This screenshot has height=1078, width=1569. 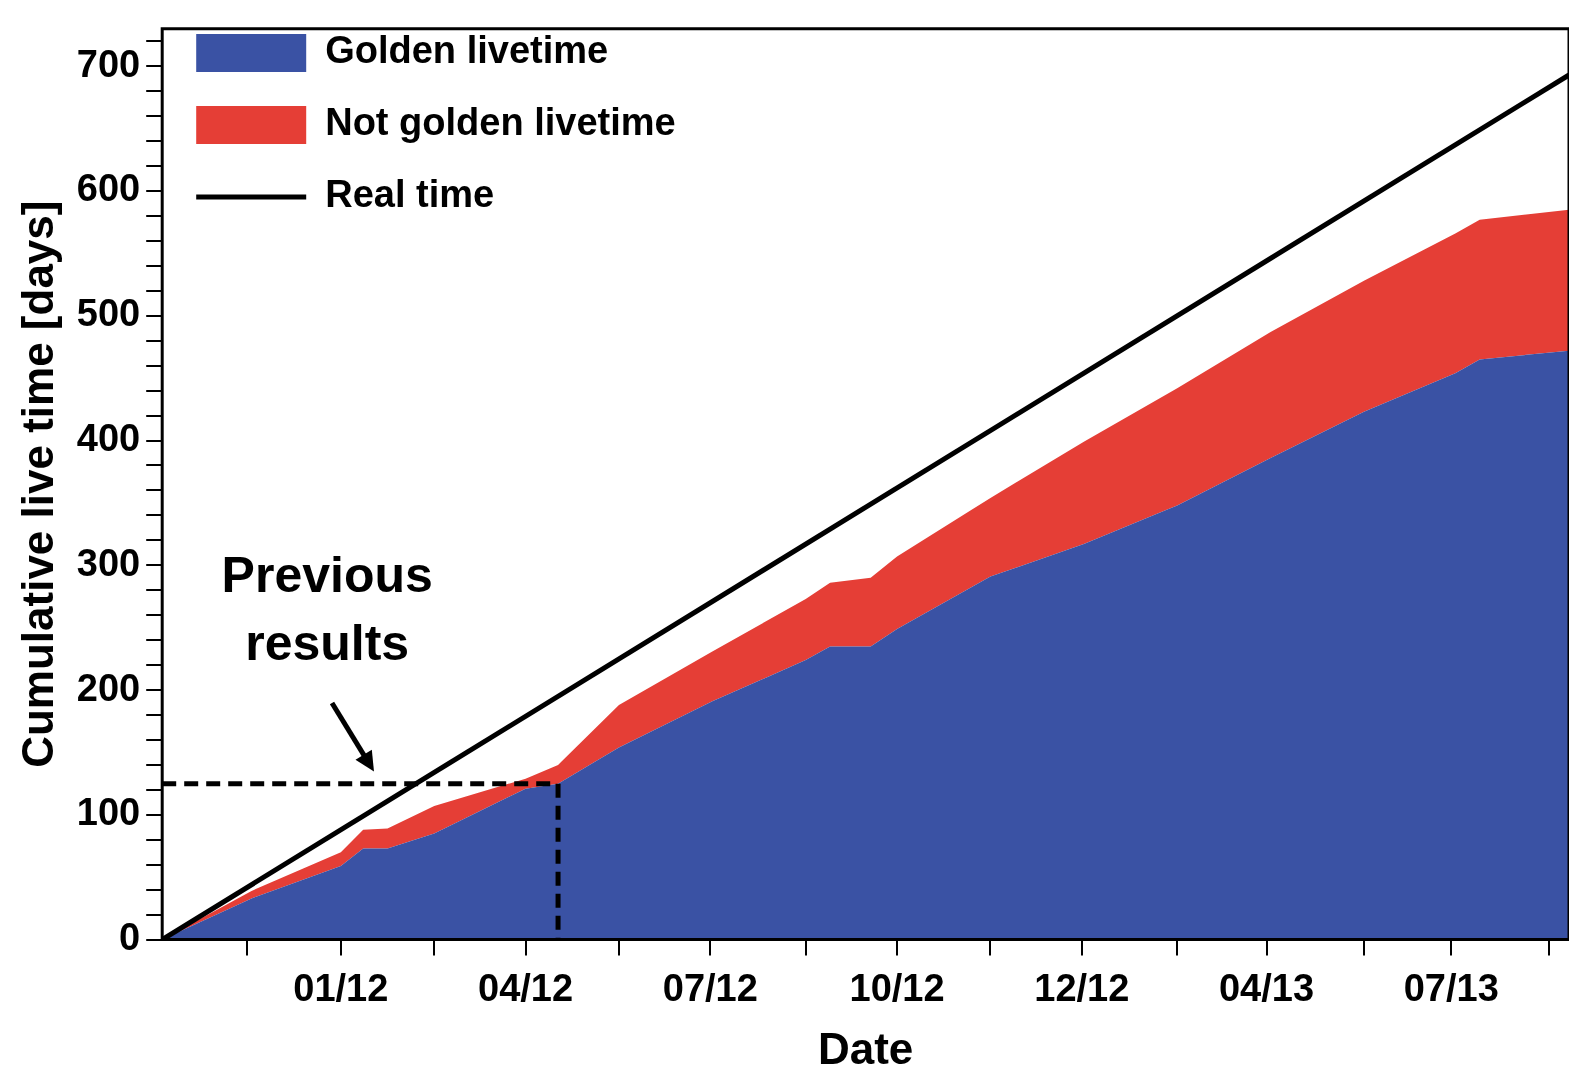 What do you see at coordinates (108, 438) in the screenshot?
I see `y-tick-label: 400` at bounding box center [108, 438].